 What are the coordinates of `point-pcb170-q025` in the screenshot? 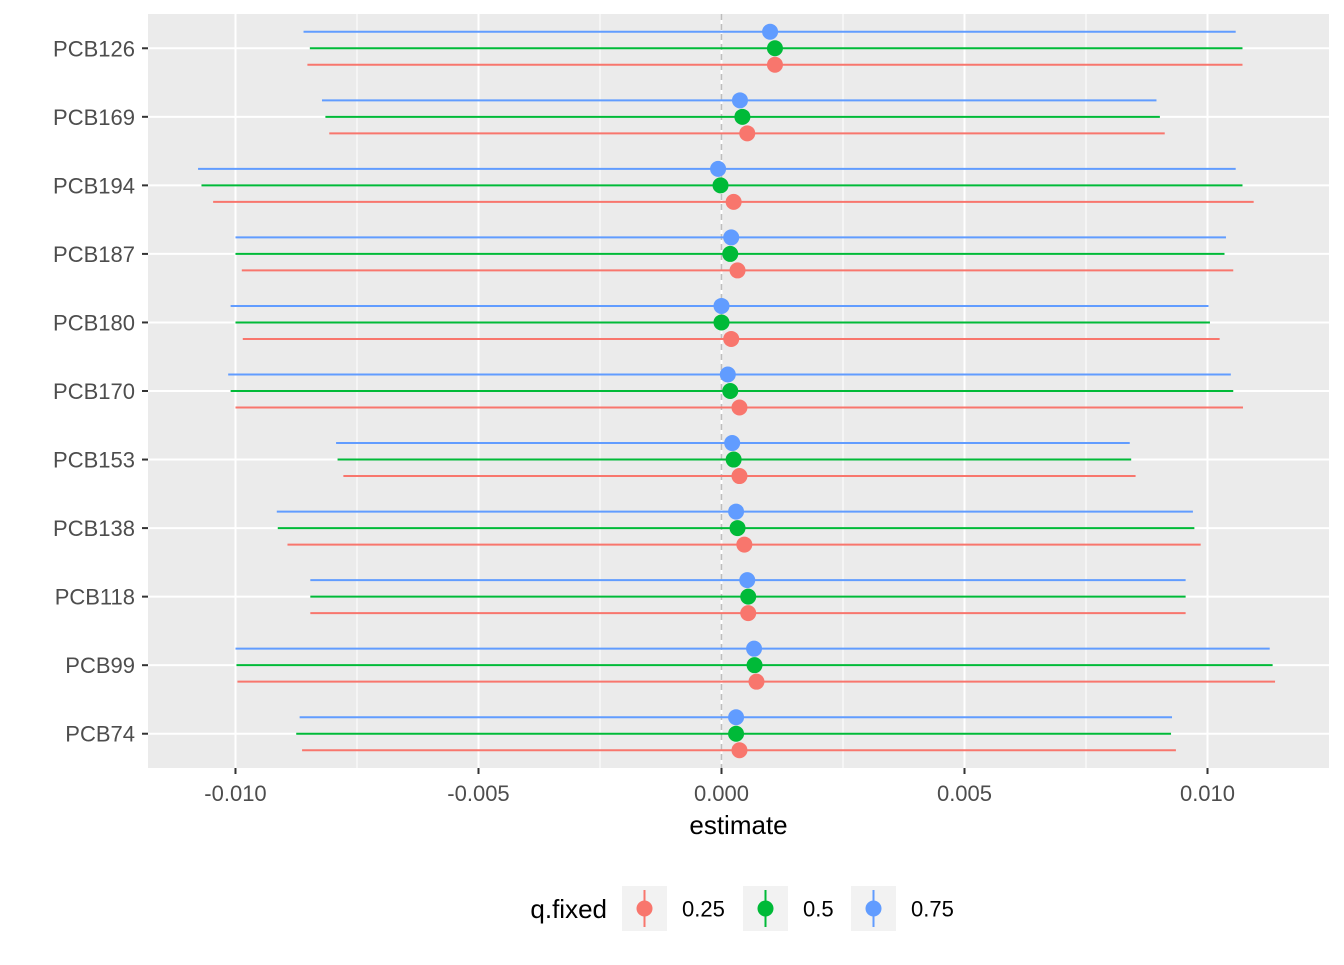 It's located at (739, 407).